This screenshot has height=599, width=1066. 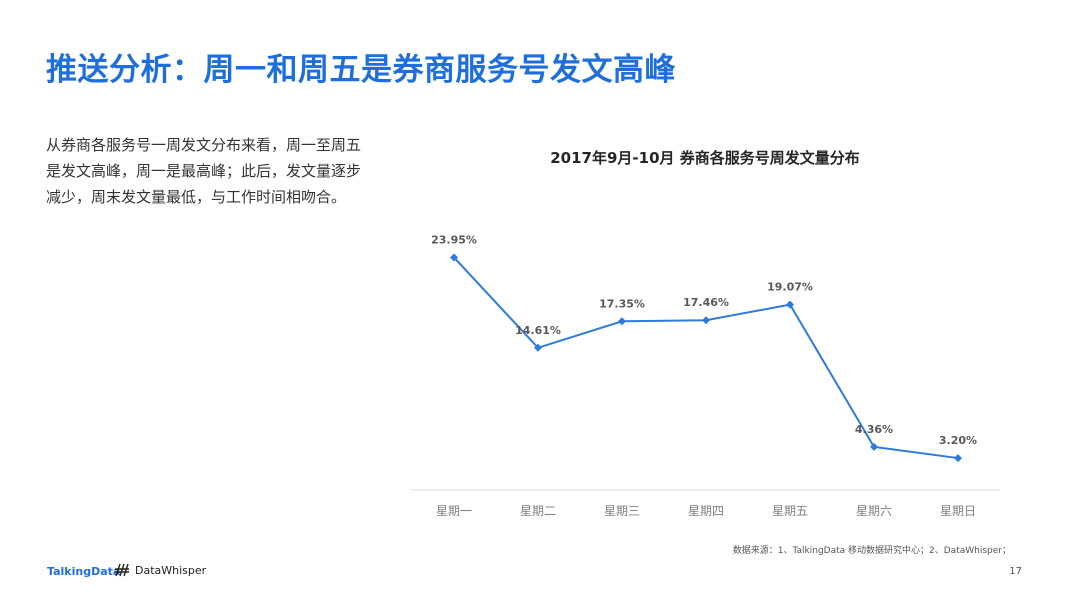 What do you see at coordinates (874, 511) in the screenshot?
I see `x-tick-label: 星期六` at bounding box center [874, 511].